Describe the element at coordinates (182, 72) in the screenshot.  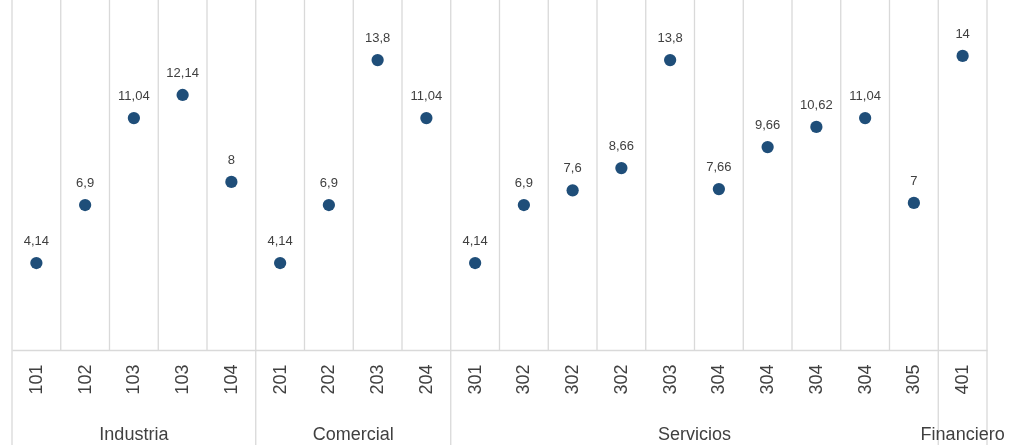
I see `data-label: 12,14` at that location.